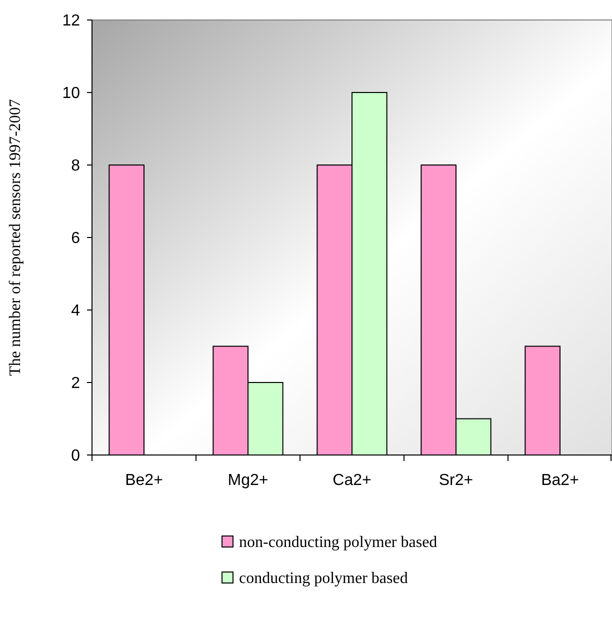 The height and width of the screenshot is (623, 612). What do you see at coordinates (75, 383) in the screenshot?
I see `y-tick-label: 2` at bounding box center [75, 383].